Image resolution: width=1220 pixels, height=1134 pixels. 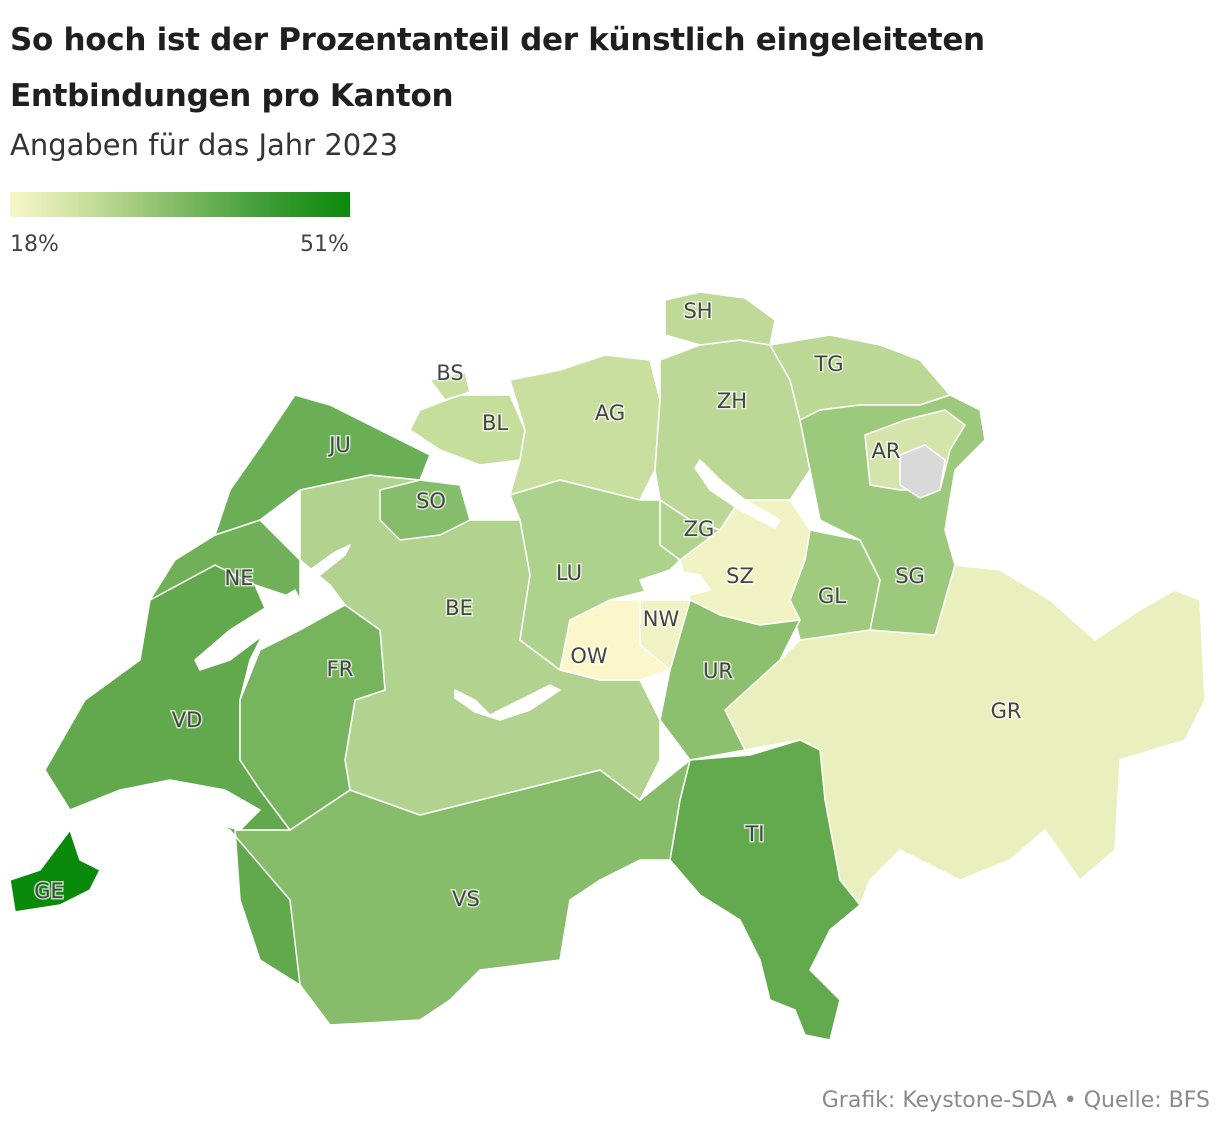 I want to click on label-sh: SH, so click(x=697, y=311).